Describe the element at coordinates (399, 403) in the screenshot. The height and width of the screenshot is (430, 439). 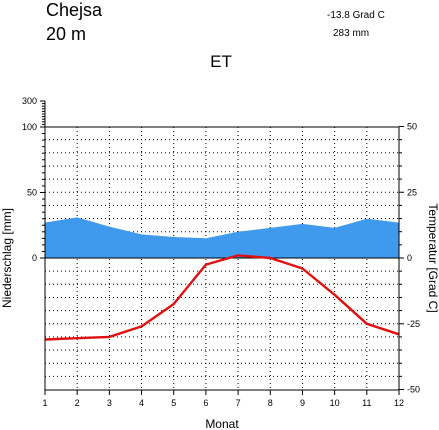
I see `x-tick-label: 12` at that location.